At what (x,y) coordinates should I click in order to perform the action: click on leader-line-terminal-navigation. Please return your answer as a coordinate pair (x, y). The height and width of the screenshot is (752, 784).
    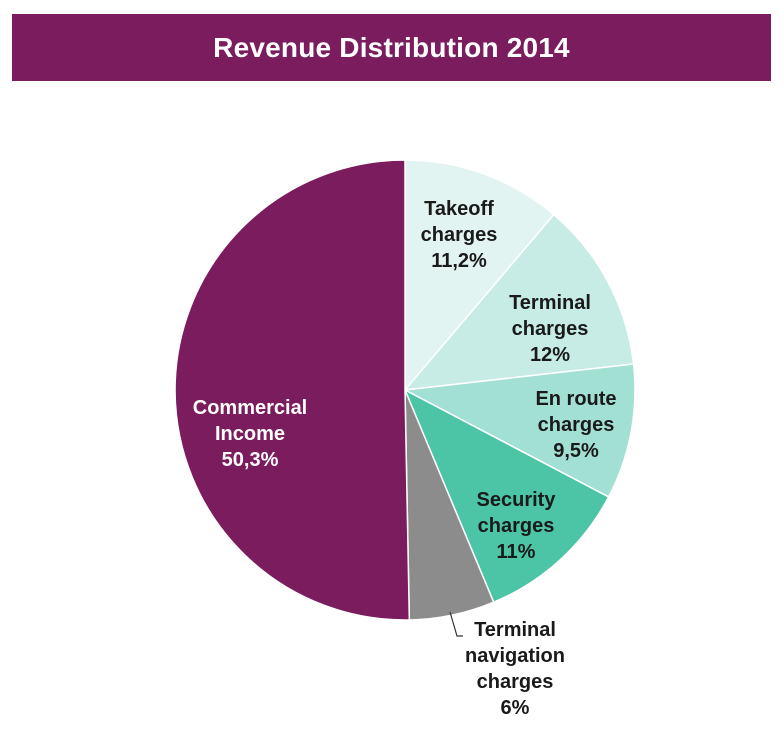
    Looking at the image, I should click on (456, 624).